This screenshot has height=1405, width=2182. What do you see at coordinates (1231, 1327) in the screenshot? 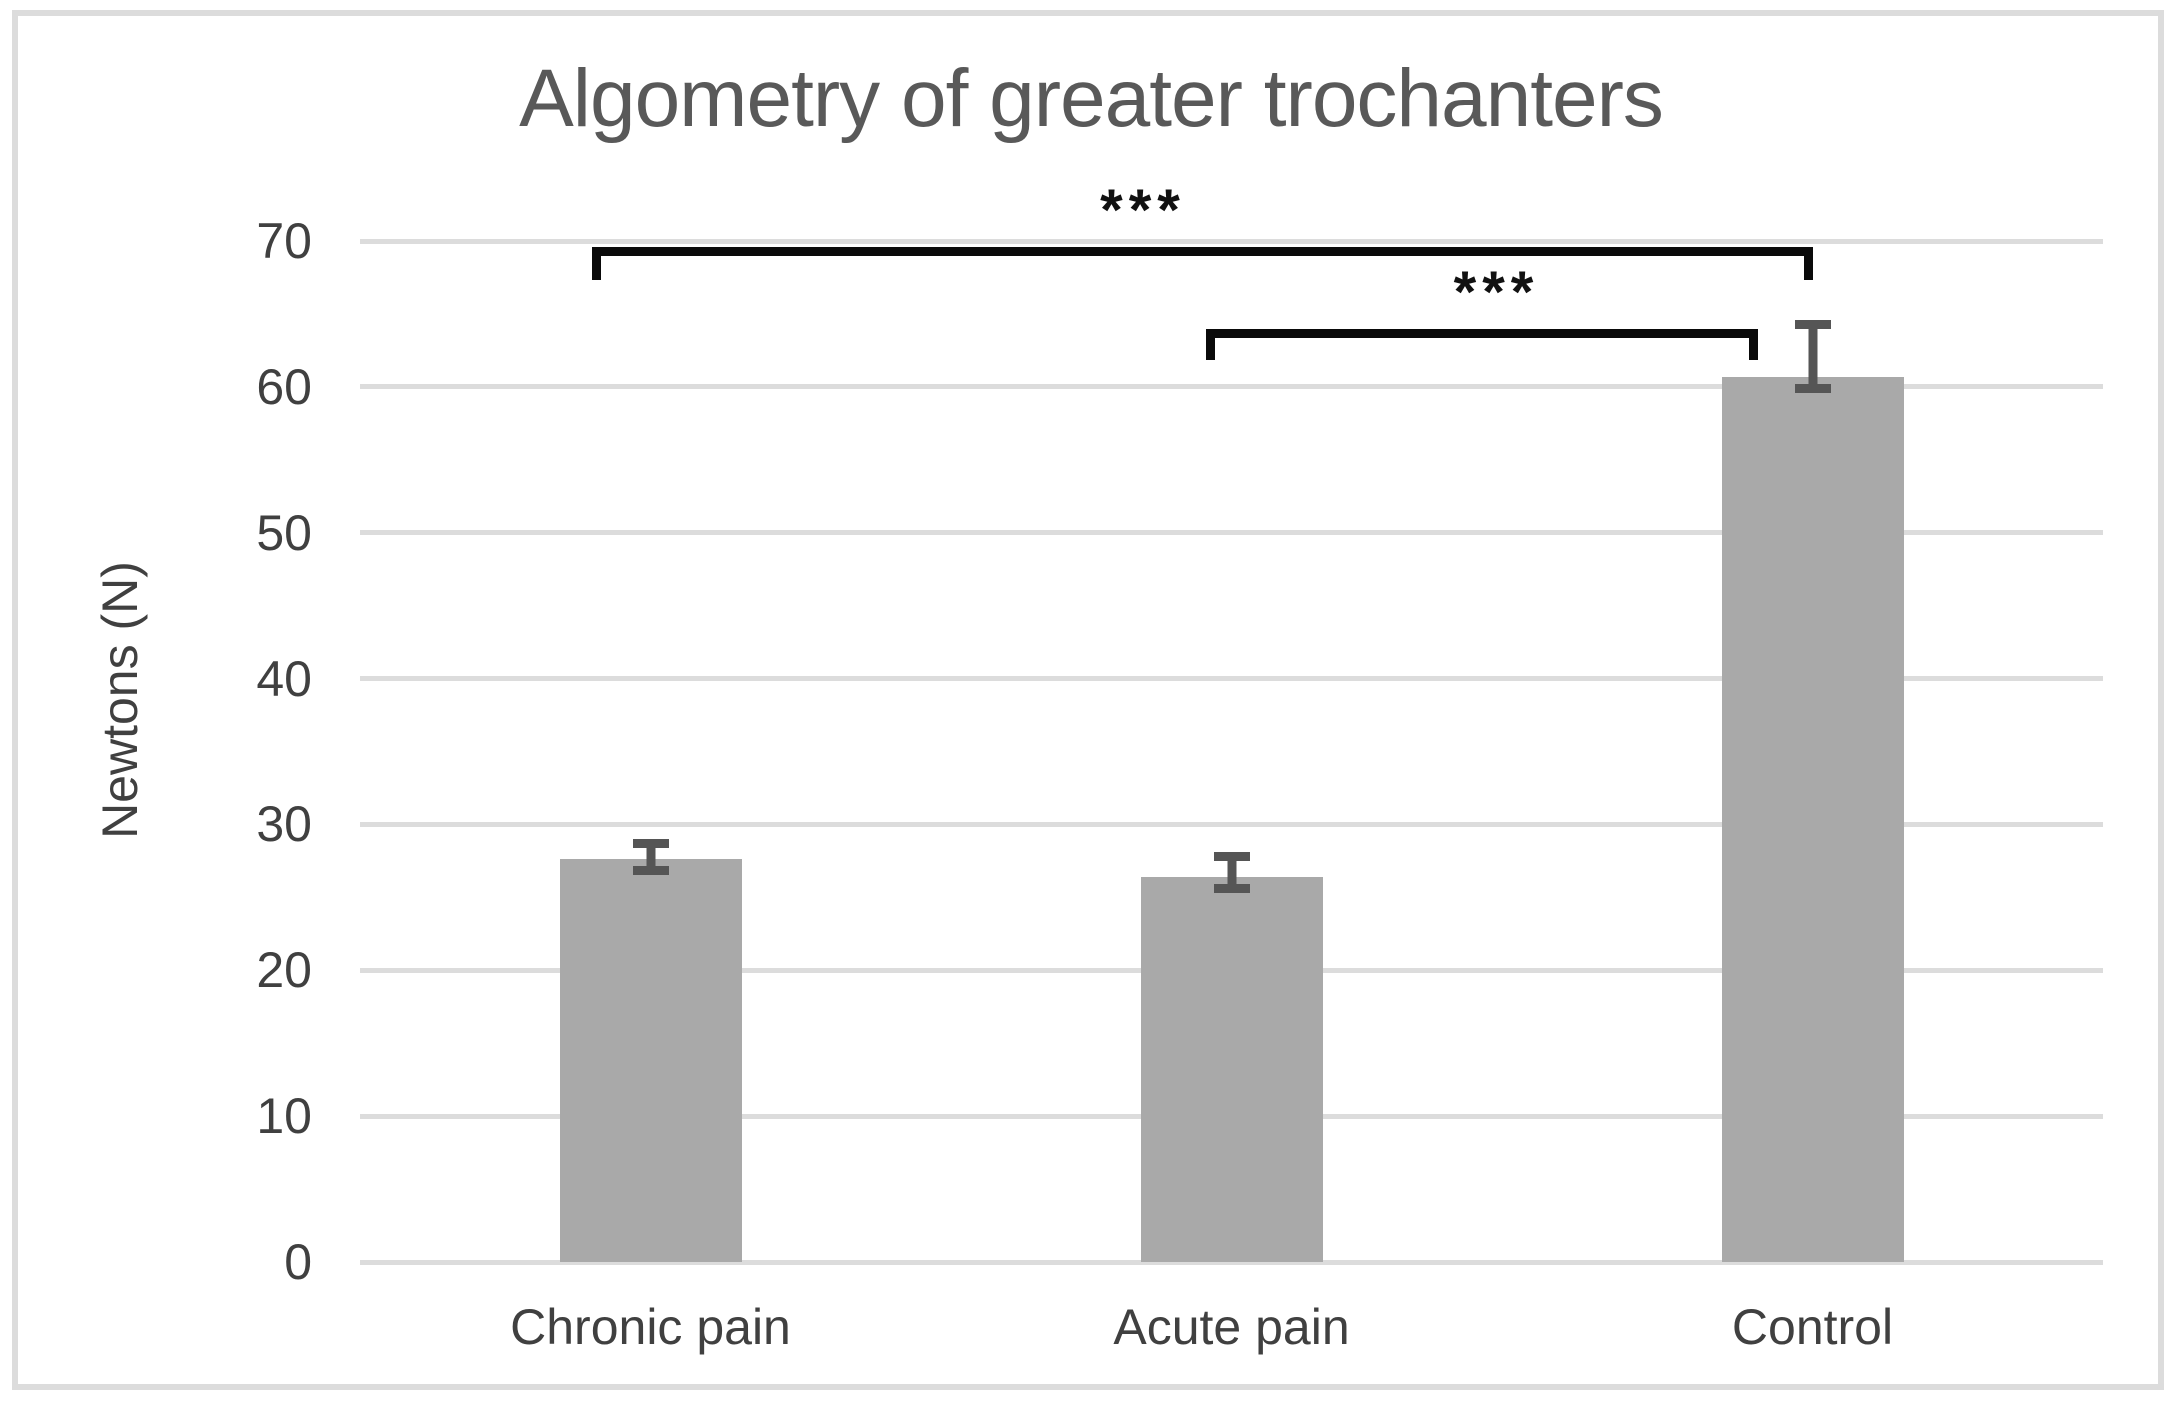
I see `category-label: Acute pain` at bounding box center [1231, 1327].